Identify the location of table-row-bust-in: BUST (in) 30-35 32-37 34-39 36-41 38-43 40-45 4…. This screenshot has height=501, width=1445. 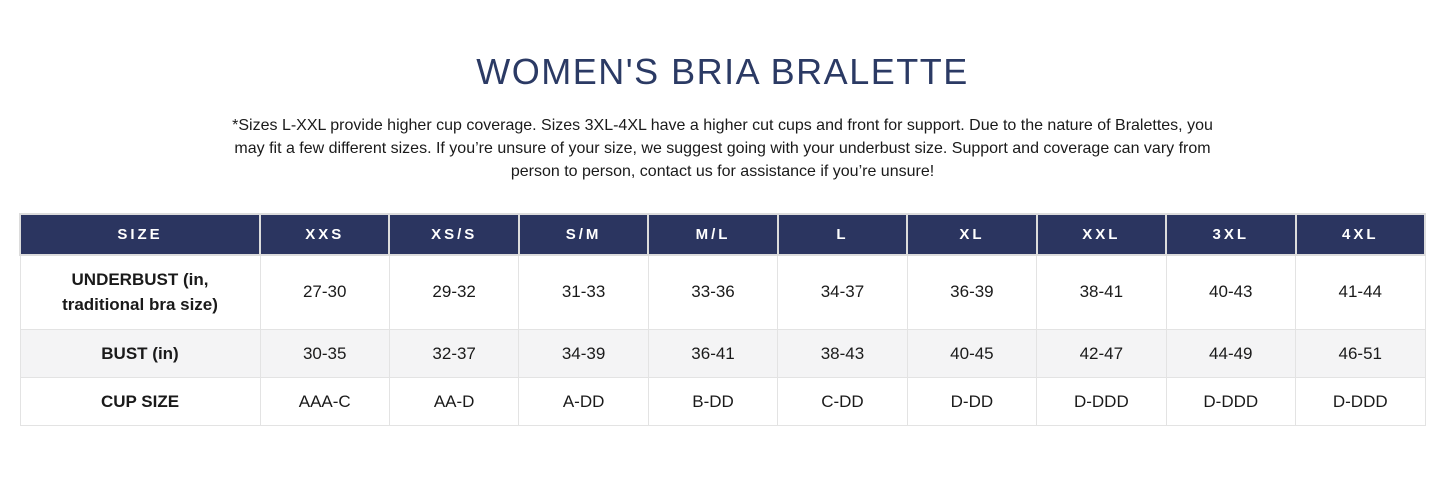
(722, 354).